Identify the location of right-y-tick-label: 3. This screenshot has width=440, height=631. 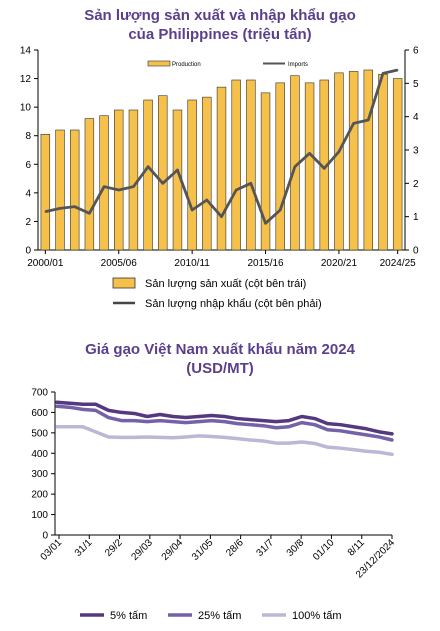
(416, 151).